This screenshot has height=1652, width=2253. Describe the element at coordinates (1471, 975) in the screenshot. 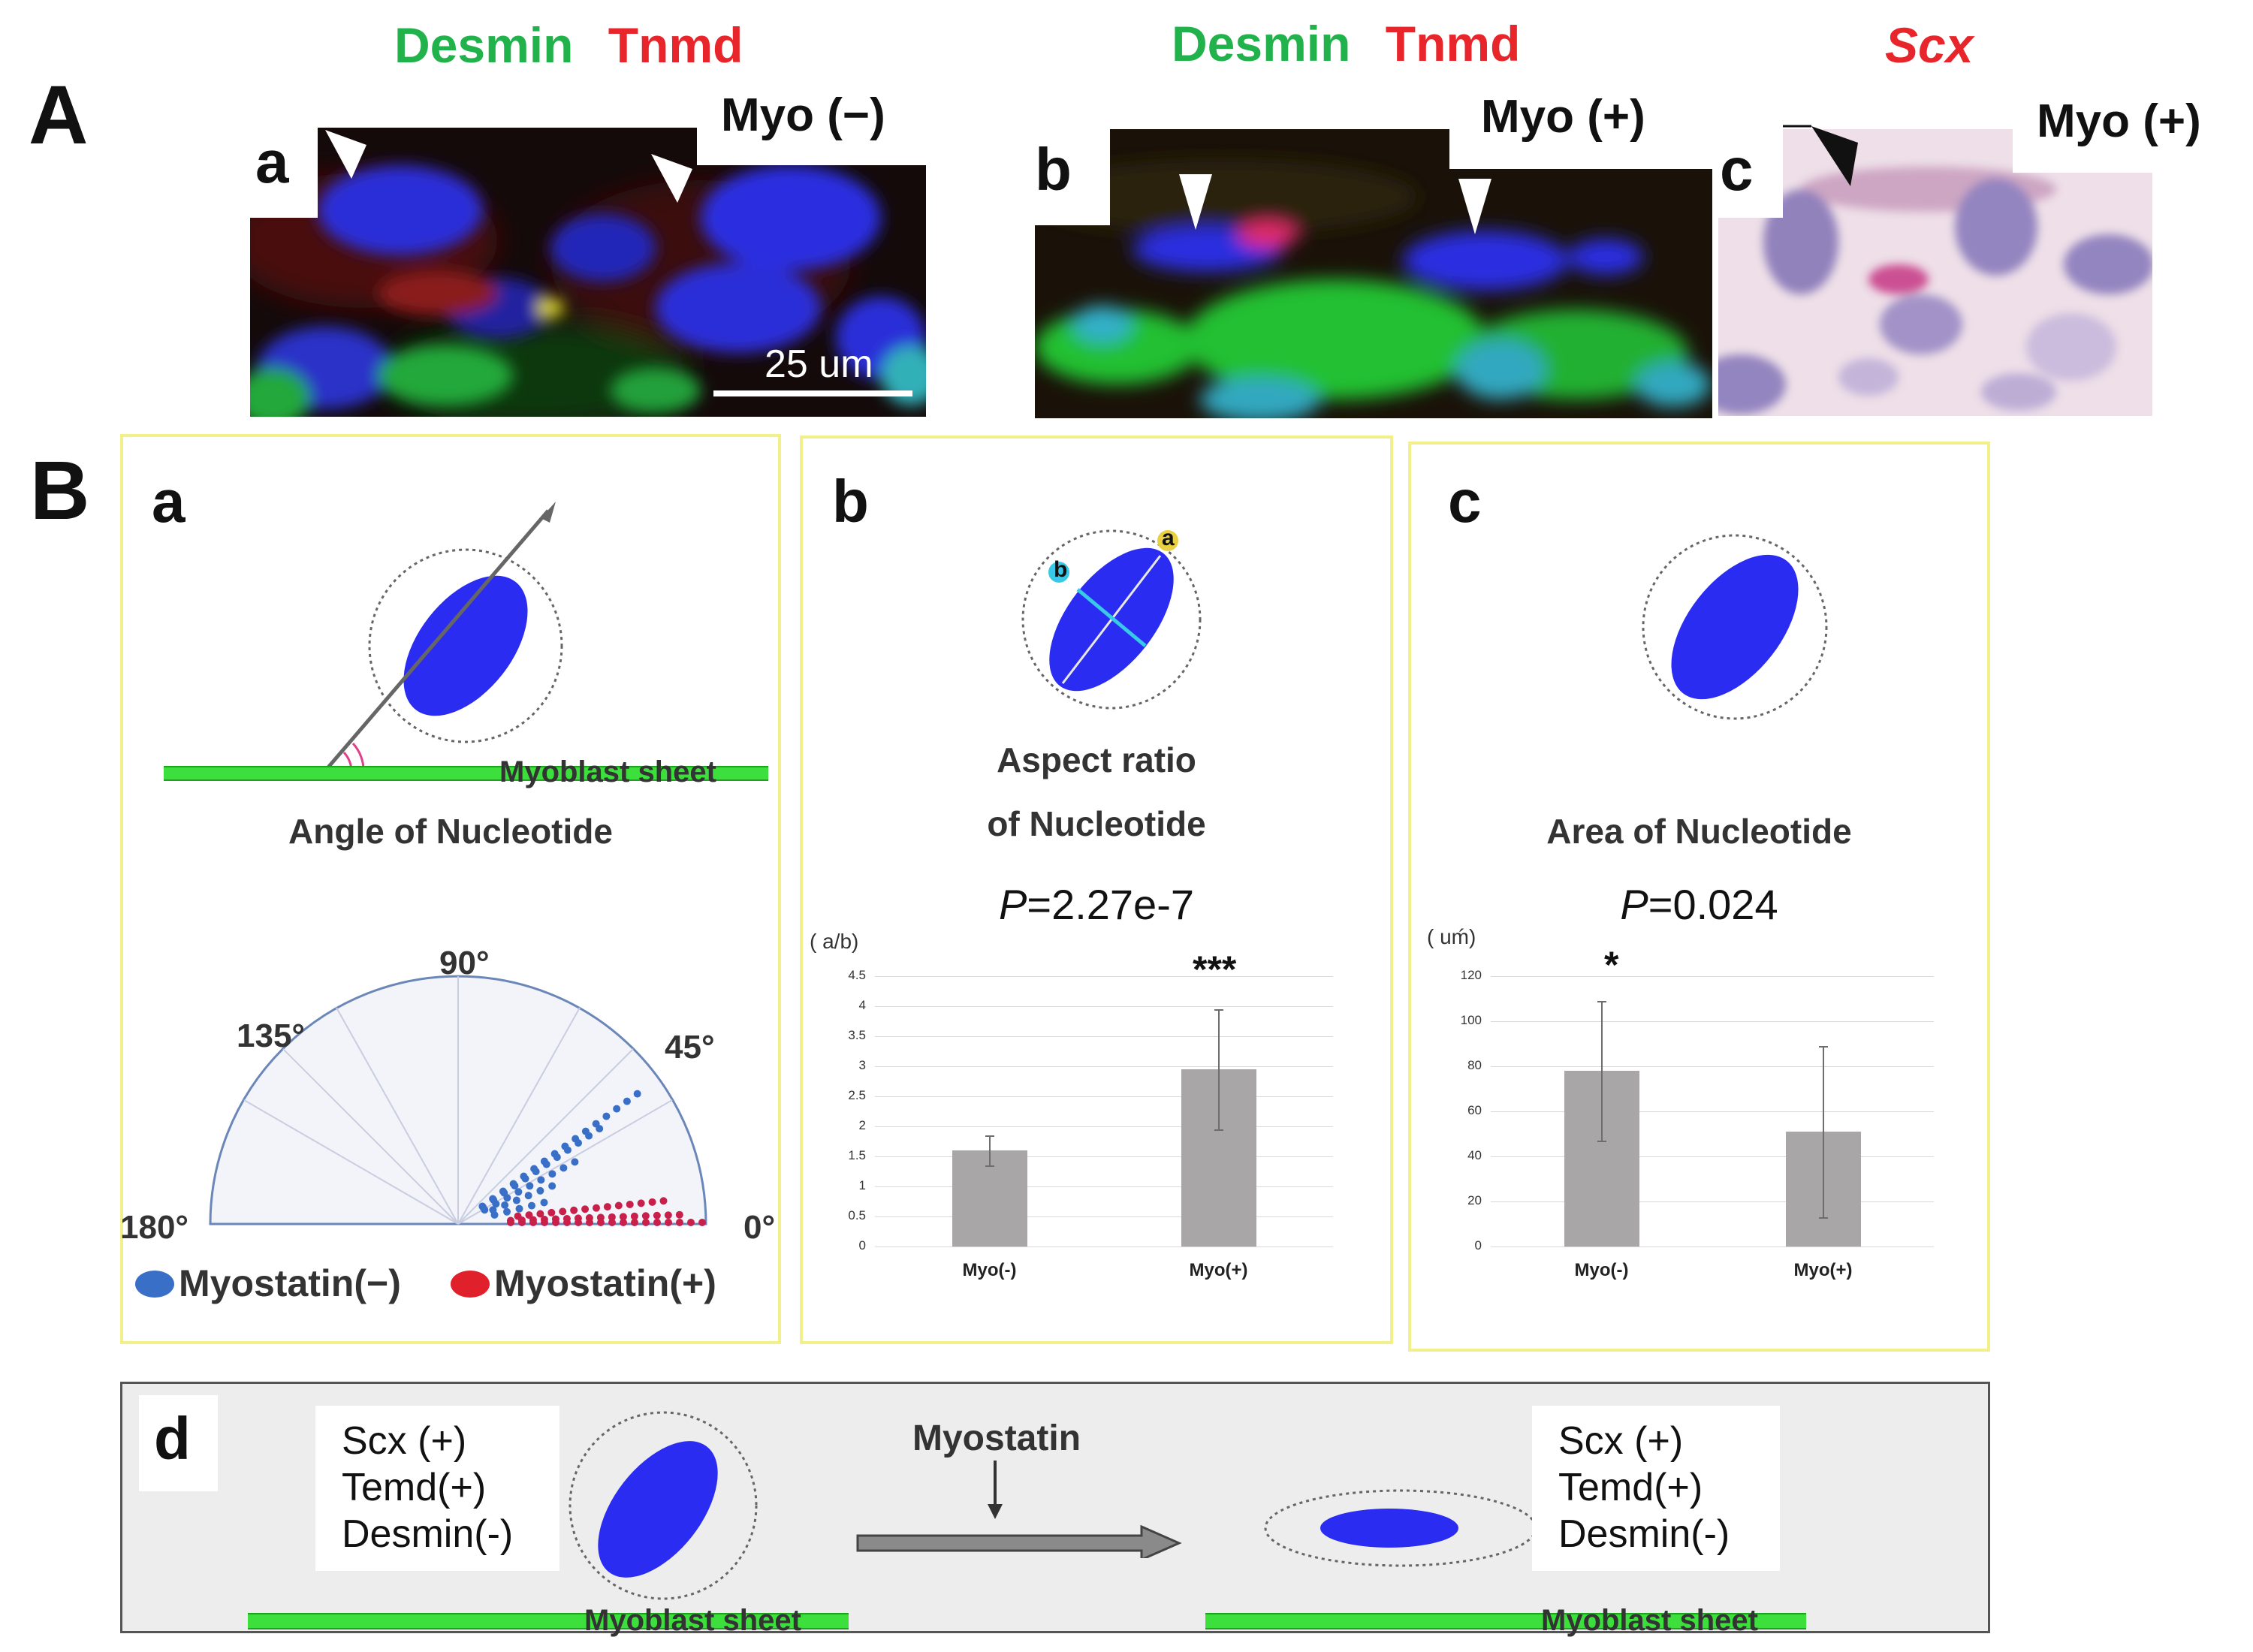

I see `y-tick-label: 120` at that location.